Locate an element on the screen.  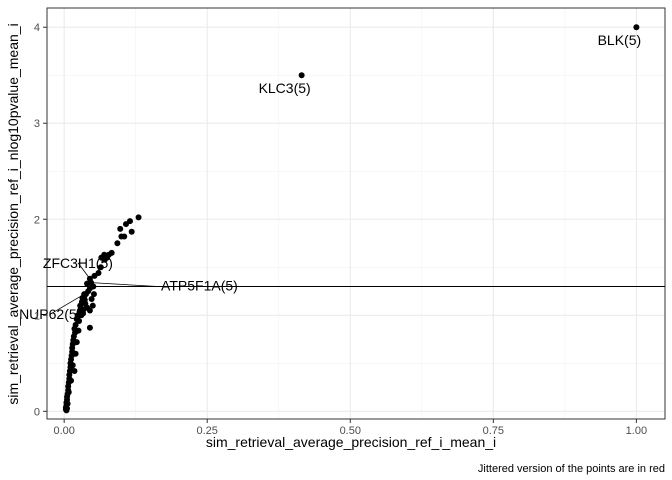
x-tick-label: 0.25 is located at coordinates (207, 431).